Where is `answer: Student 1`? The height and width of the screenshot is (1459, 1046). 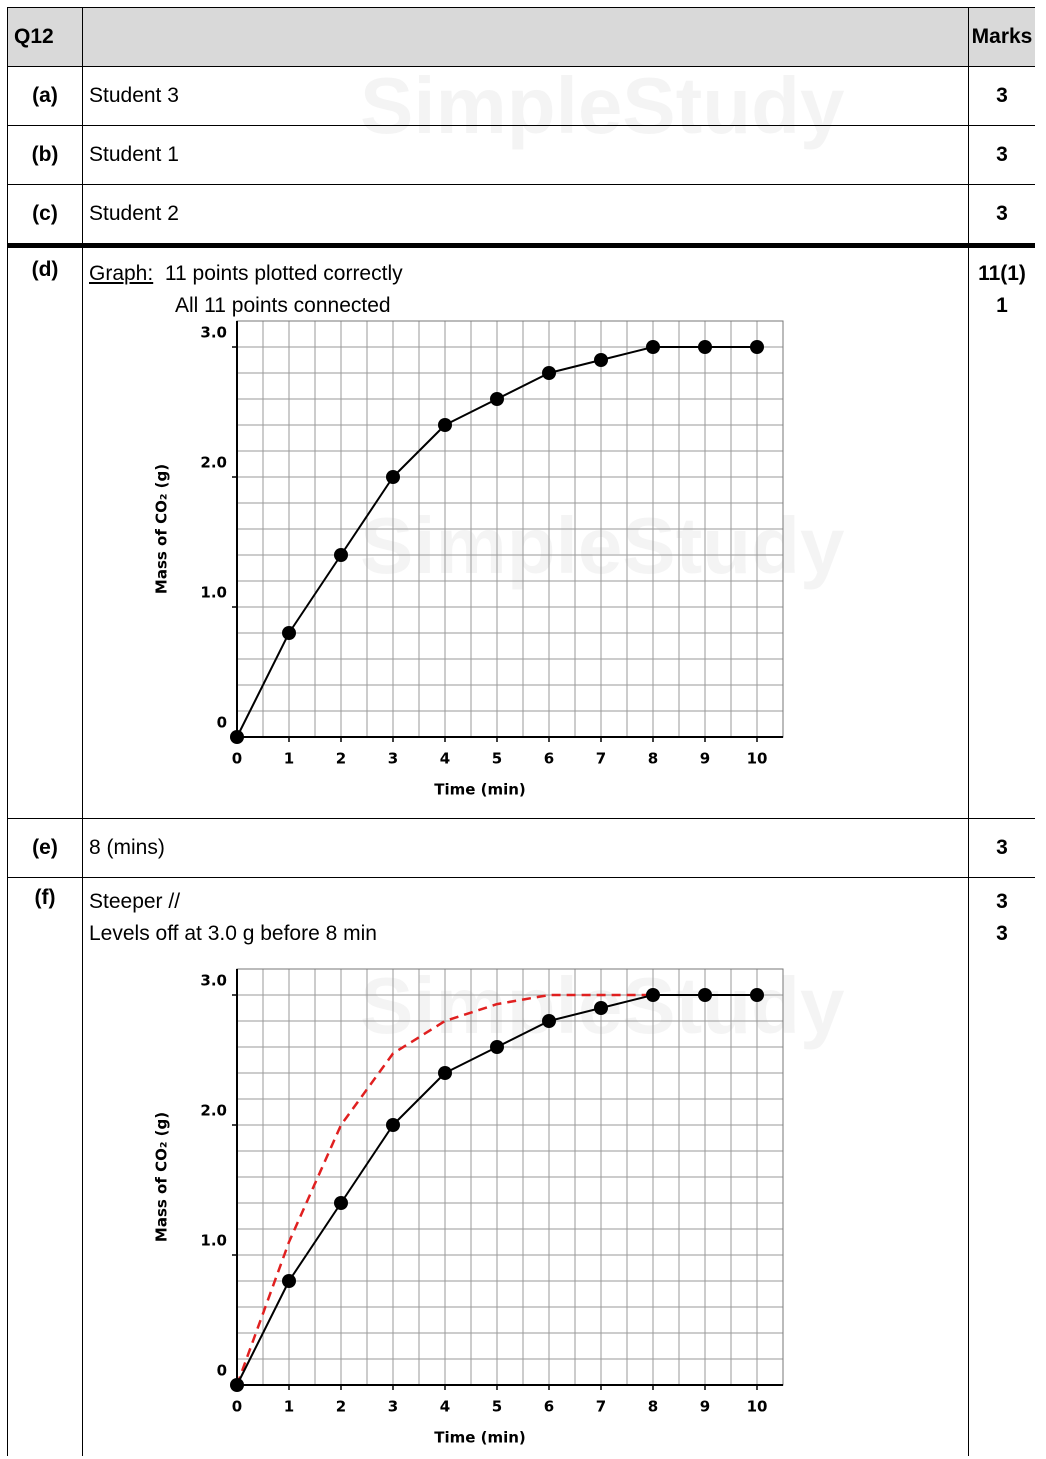 answer: Student 1 is located at coordinates (525, 155).